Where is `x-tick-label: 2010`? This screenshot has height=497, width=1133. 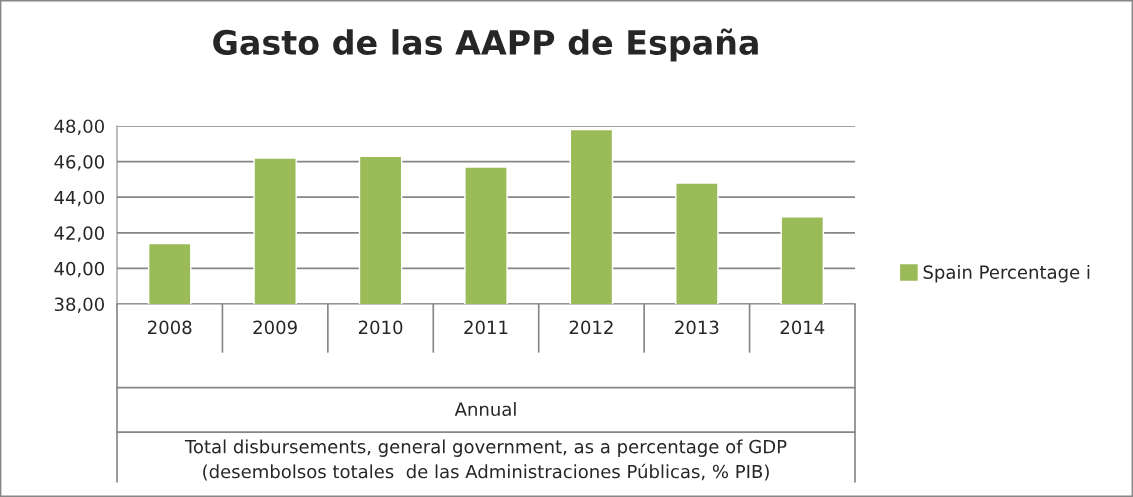 x-tick-label: 2010 is located at coordinates (380, 327).